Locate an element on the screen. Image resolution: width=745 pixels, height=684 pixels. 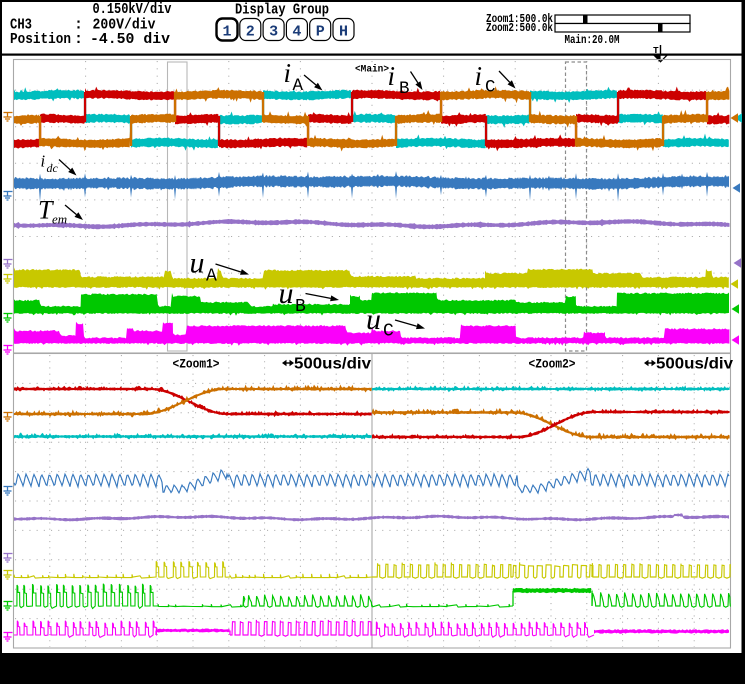
svg-text: 2 is located at coordinates (250, 32).